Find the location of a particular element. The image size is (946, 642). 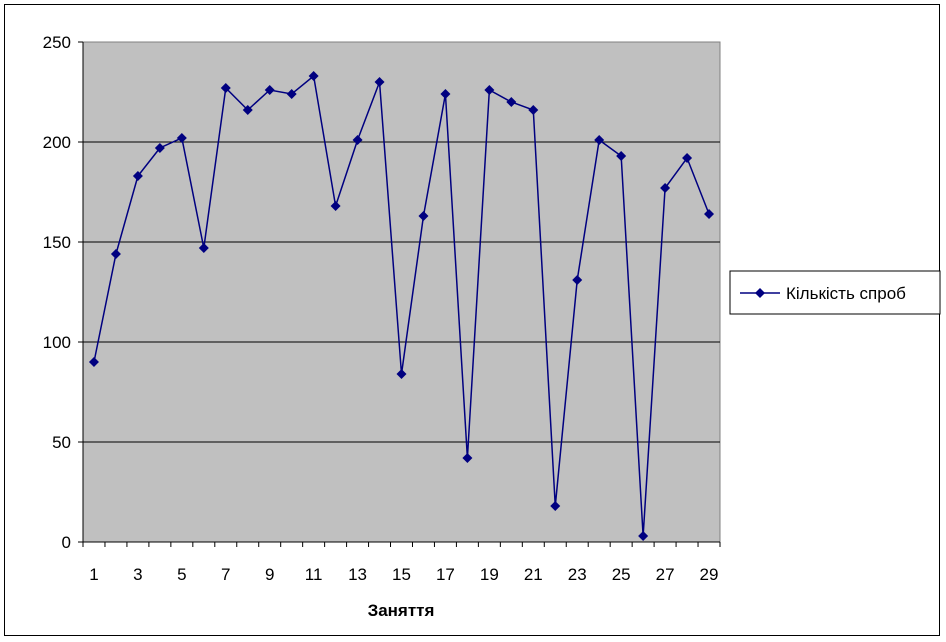

x-tick-label: 17 is located at coordinates (445, 574).